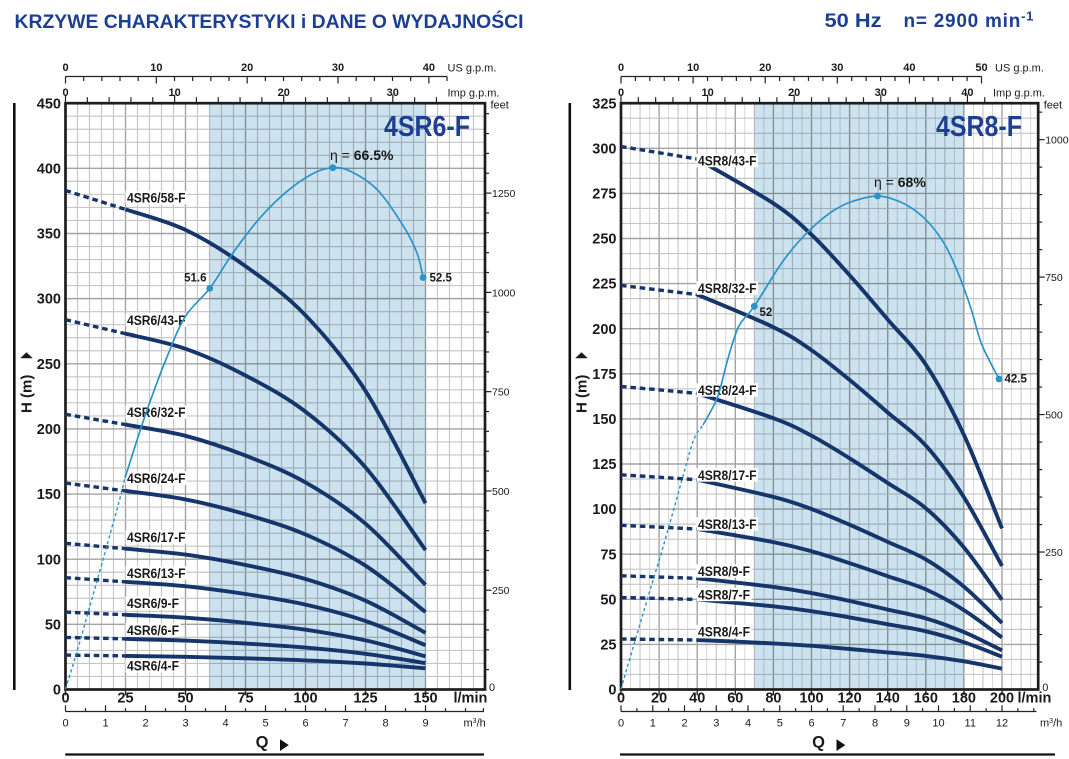 Image resolution: width=1069 pixels, height=759 pixels. Describe the element at coordinates (153, 666) in the screenshot. I see `svg-text: 4SR6/4-F` at that location.